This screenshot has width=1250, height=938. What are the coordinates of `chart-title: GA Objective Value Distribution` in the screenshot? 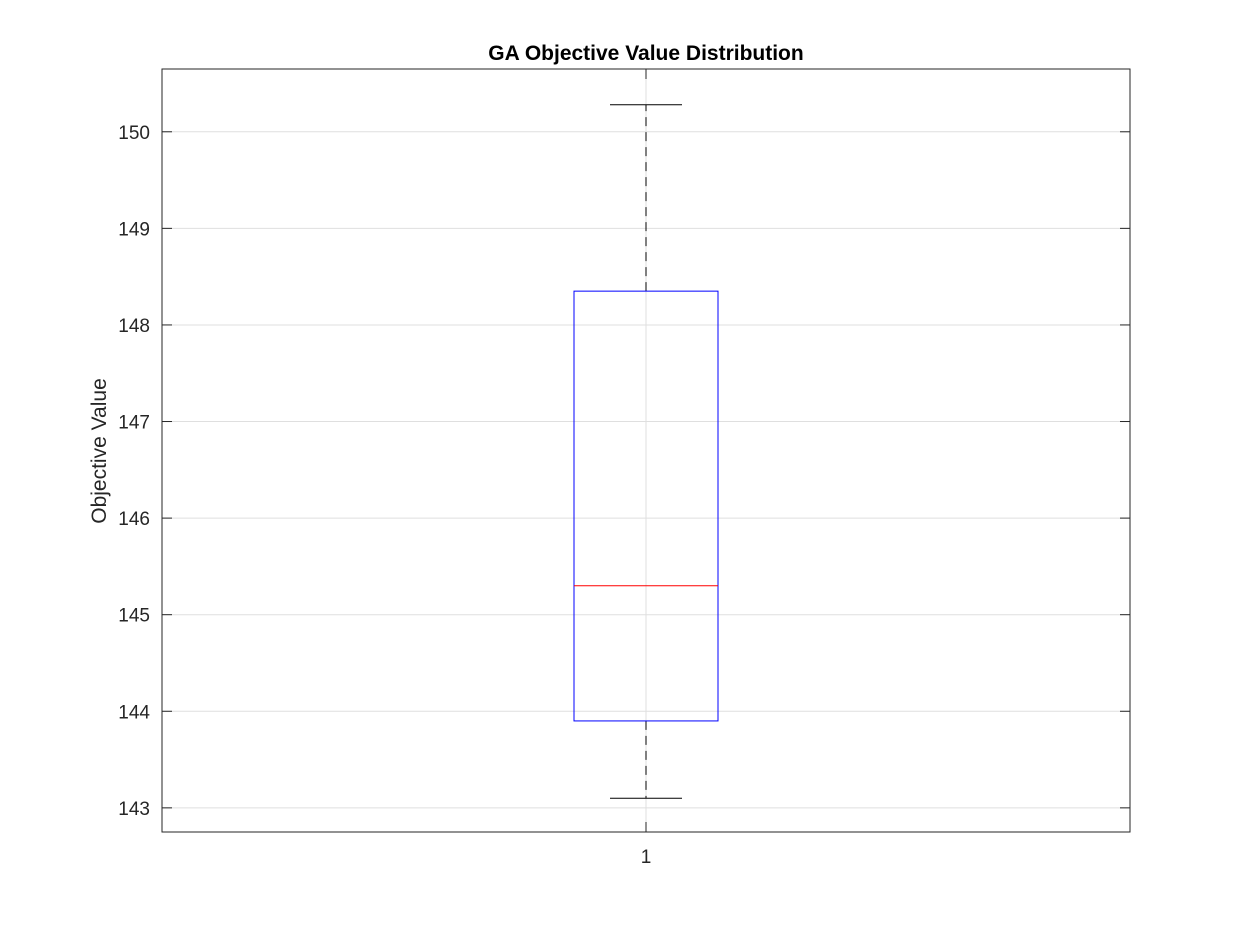 It's located at (645, 53).